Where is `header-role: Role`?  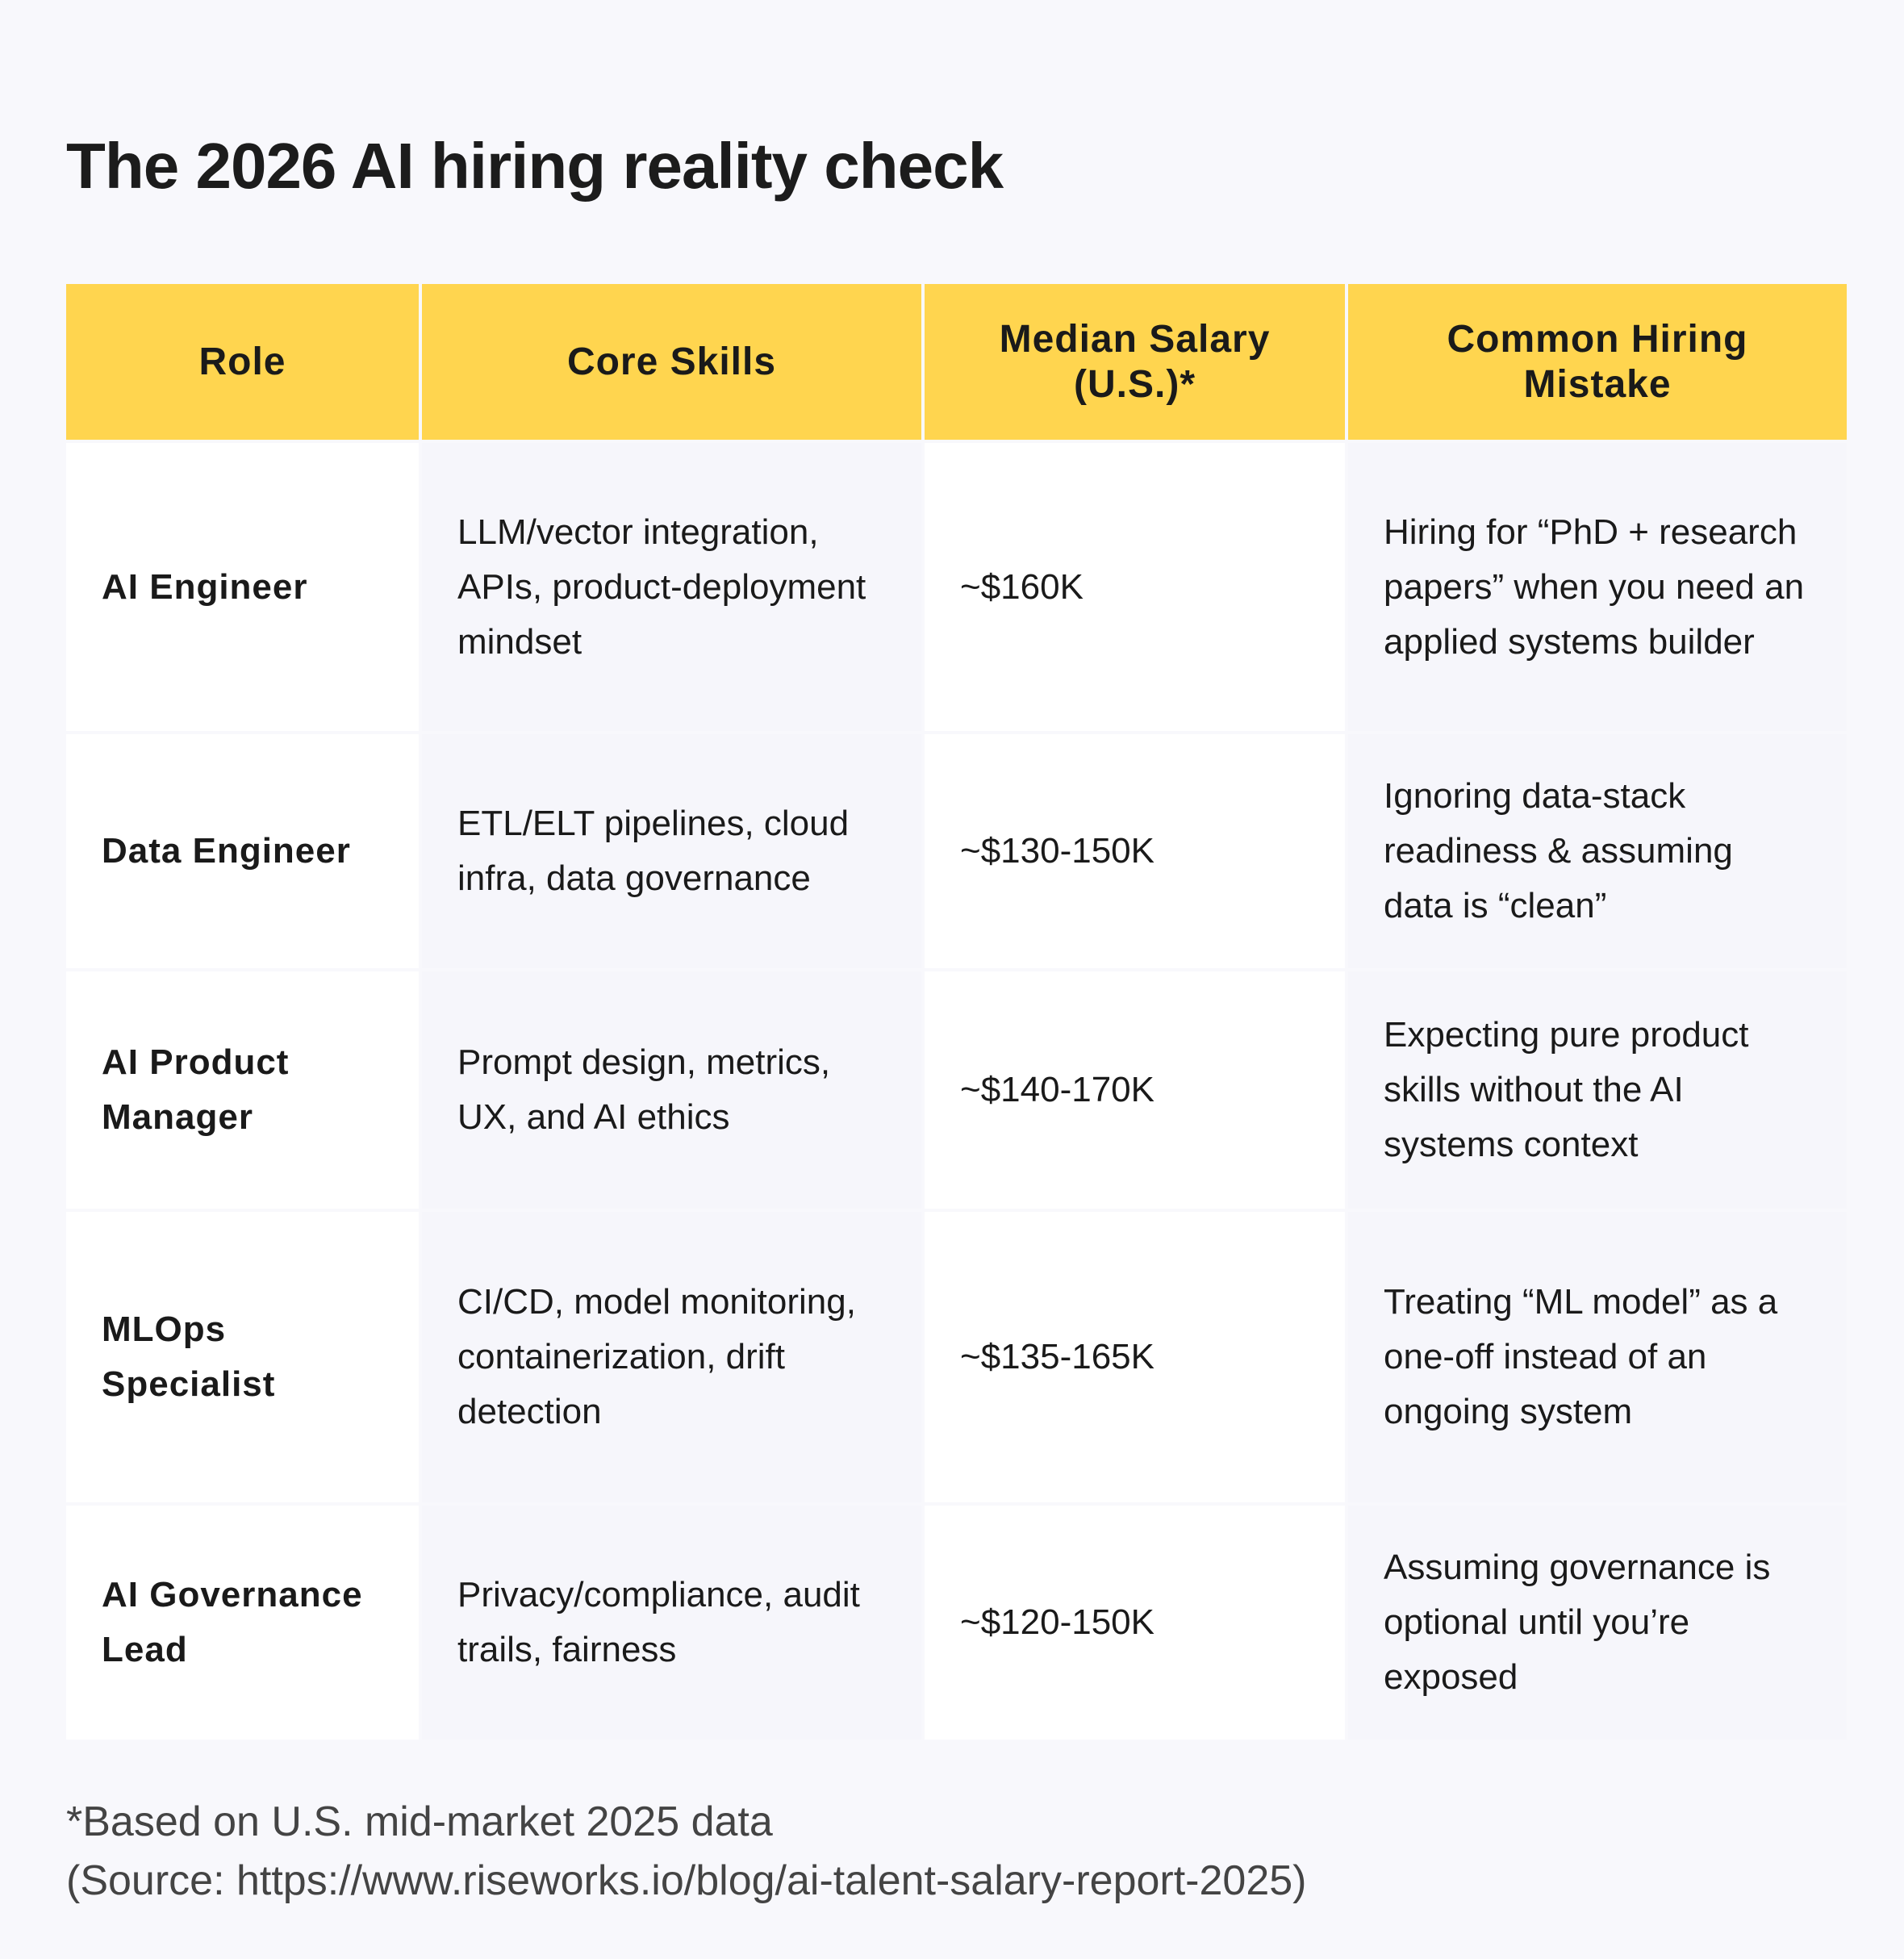
header-role: Role is located at coordinates (243, 362).